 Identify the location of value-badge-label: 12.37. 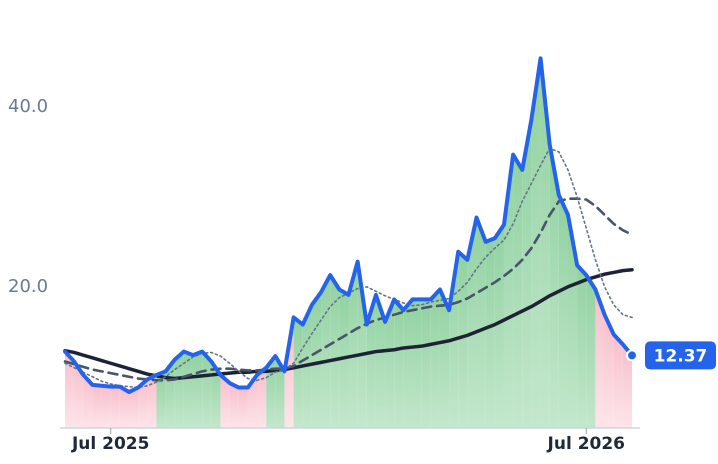
(681, 356).